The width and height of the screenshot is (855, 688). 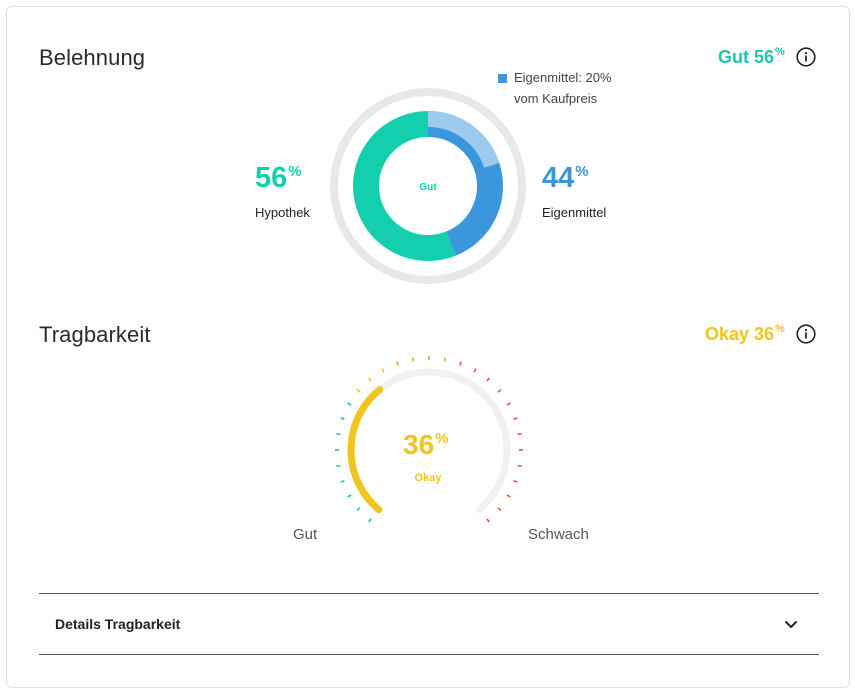 What do you see at coordinates (429, 654) in the screenshot?
I see `divider-bottom` at bounding box center [429, 654].